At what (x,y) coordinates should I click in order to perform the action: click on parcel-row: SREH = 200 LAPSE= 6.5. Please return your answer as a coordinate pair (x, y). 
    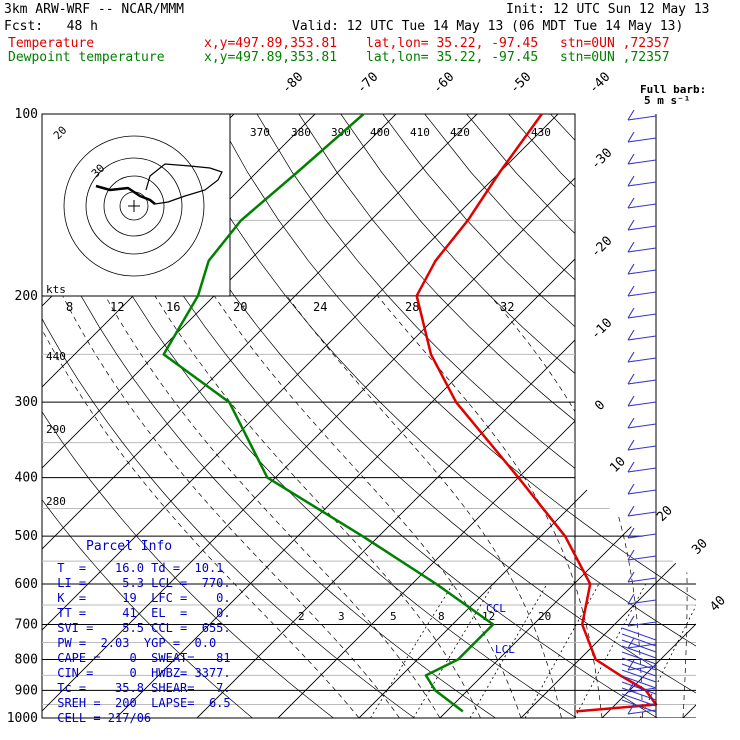
    Looking at the image, I should click on (140, 703).